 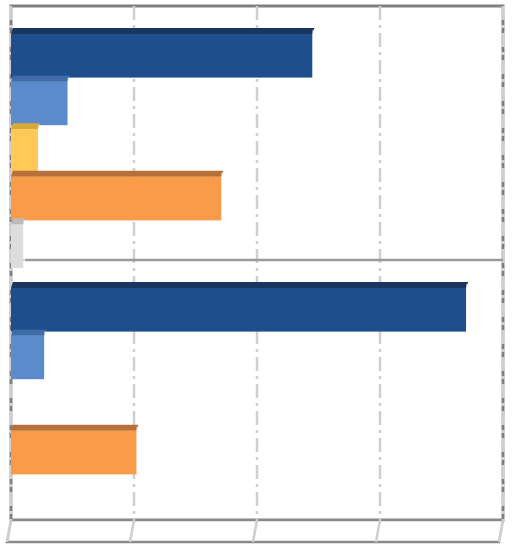 What do you see at coordinates (117, 173) in the screenshot?
I see `bar-top-s3-c0` at bounding box center [117, 173].